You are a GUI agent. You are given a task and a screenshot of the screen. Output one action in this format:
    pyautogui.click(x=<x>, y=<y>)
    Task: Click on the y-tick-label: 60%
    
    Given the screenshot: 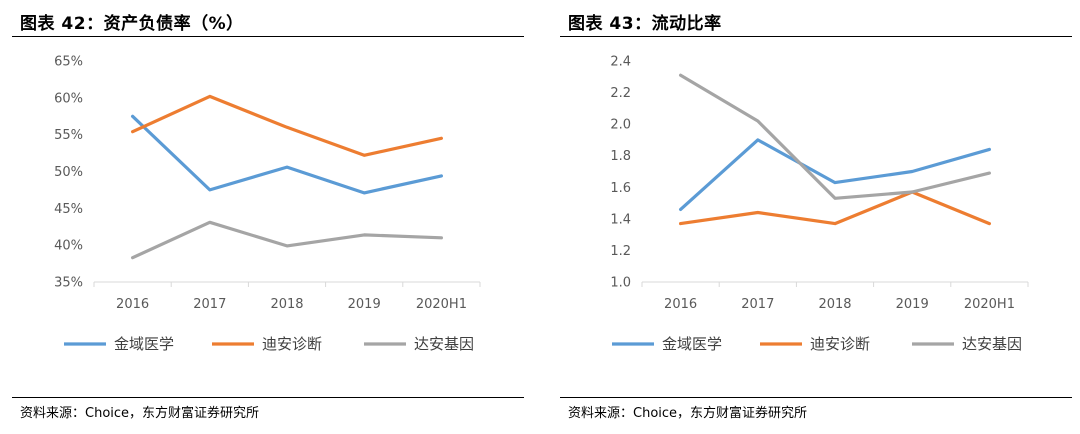 What is the action you would take?
    pyautogui.click(x=68, y=98)
    